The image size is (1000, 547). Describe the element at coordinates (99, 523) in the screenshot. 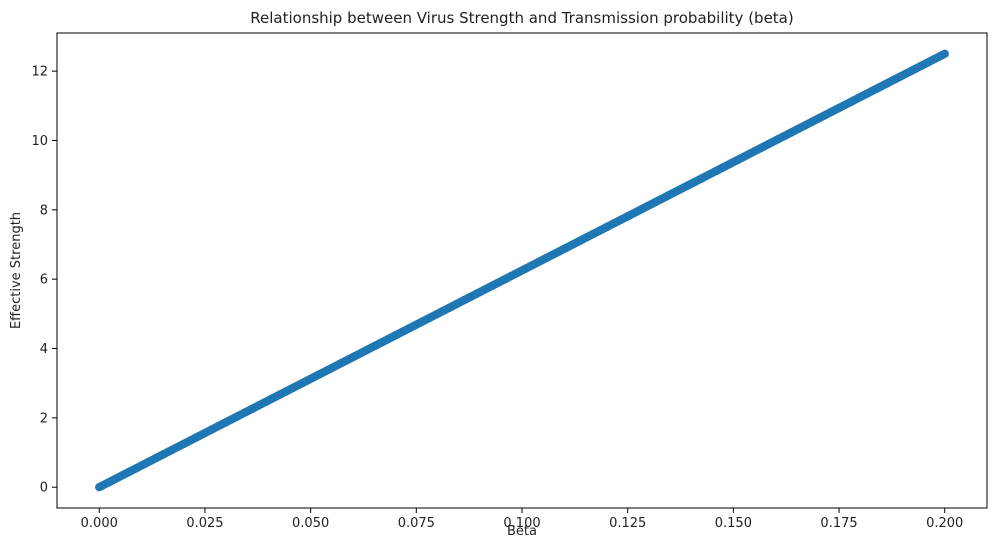

I see `x-tick-label: 0.000` at that location.